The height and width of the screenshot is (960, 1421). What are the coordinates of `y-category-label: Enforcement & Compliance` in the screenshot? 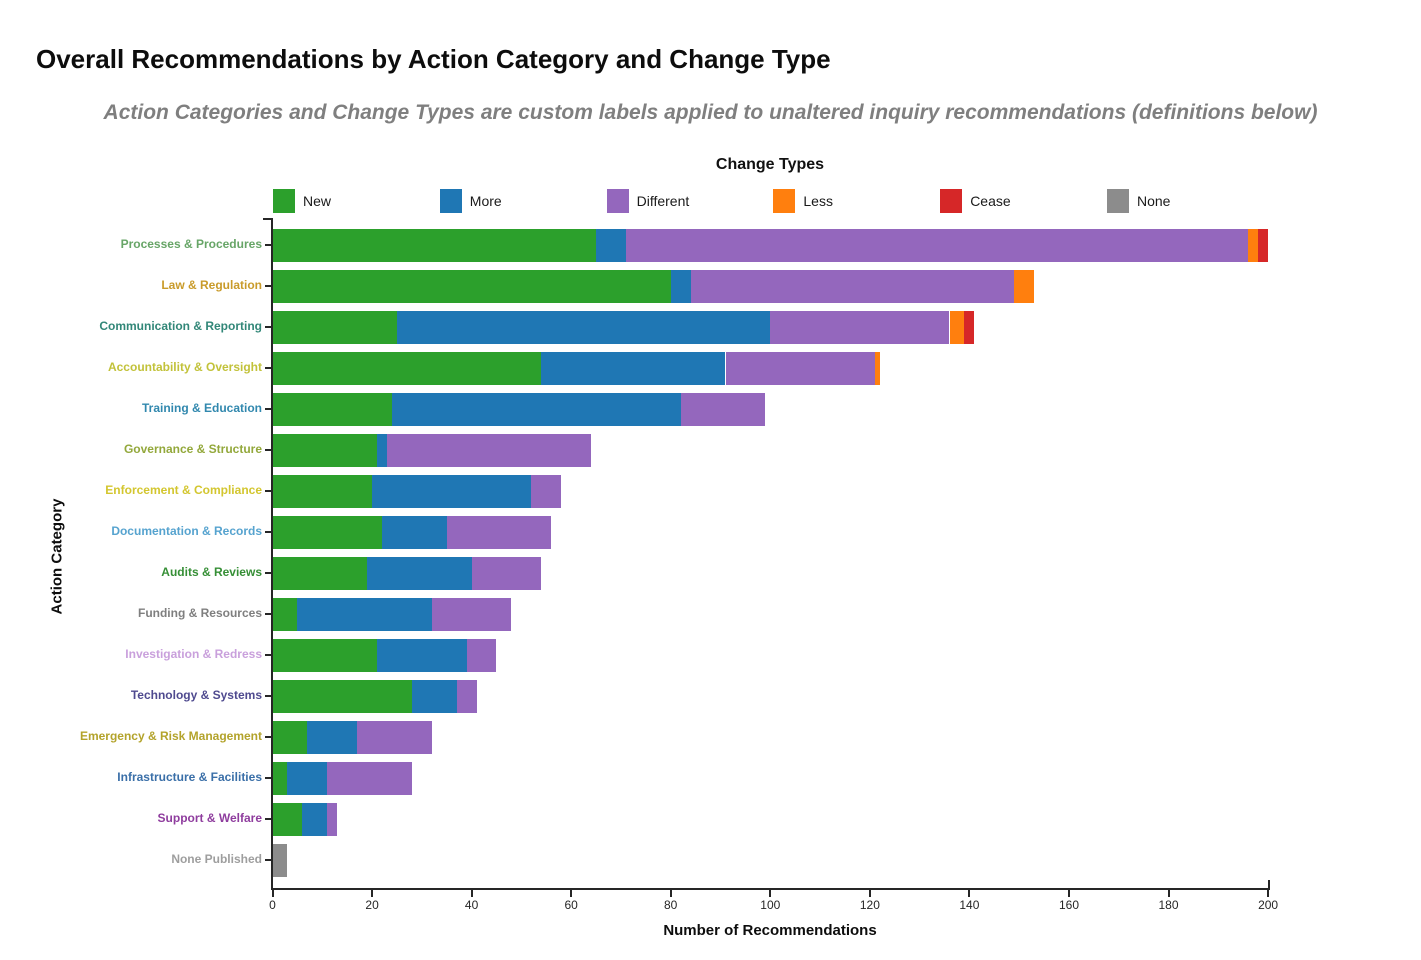 It's located at (183, 490).